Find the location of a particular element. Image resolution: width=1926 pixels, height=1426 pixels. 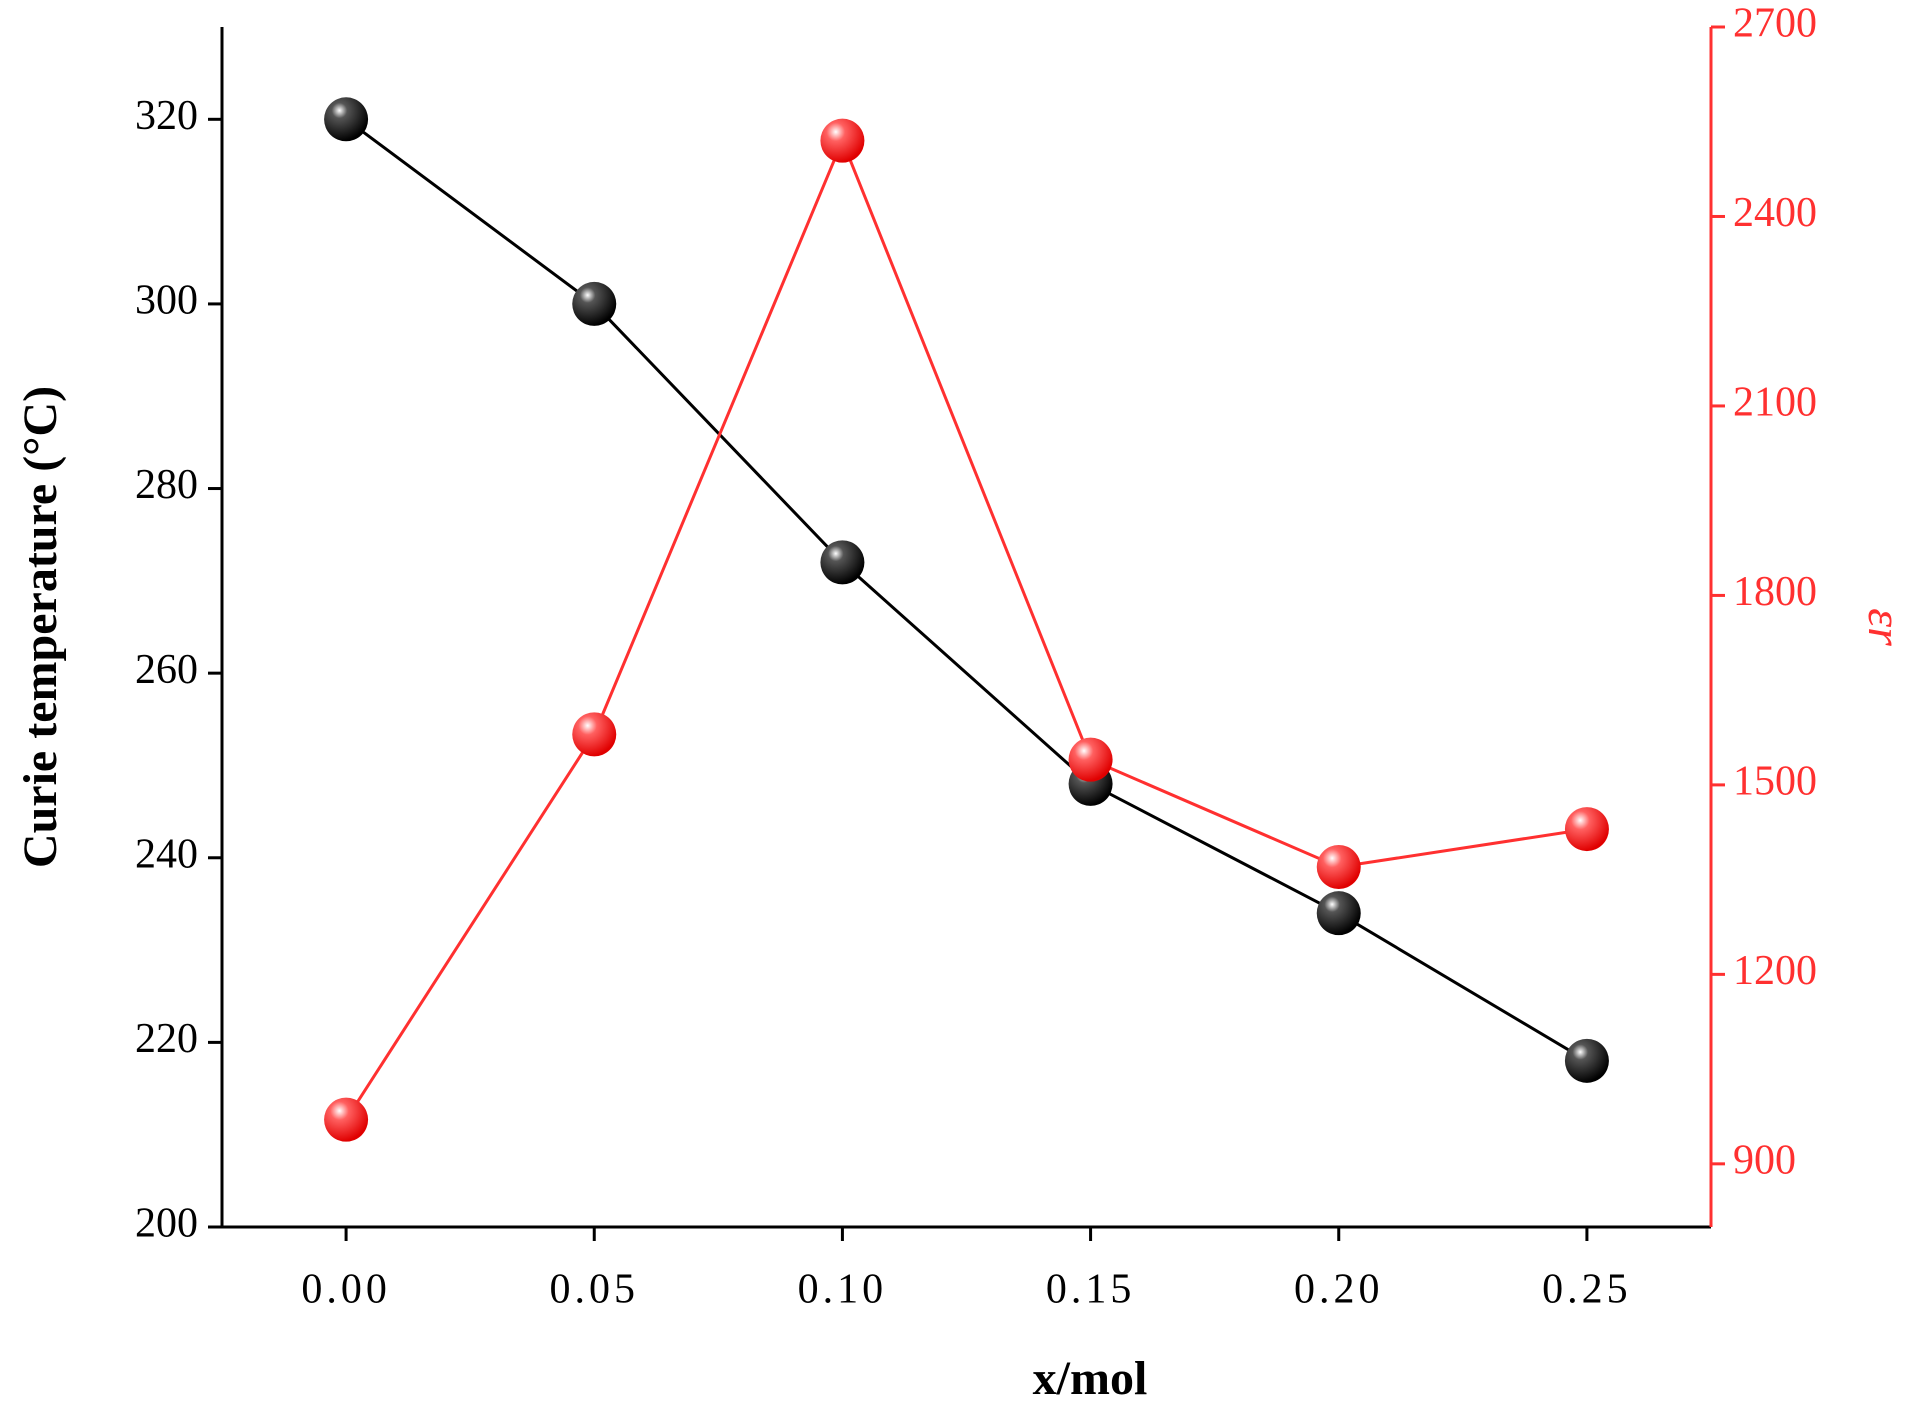

y-tick-label: 240 is located at coordinates (166, 854).